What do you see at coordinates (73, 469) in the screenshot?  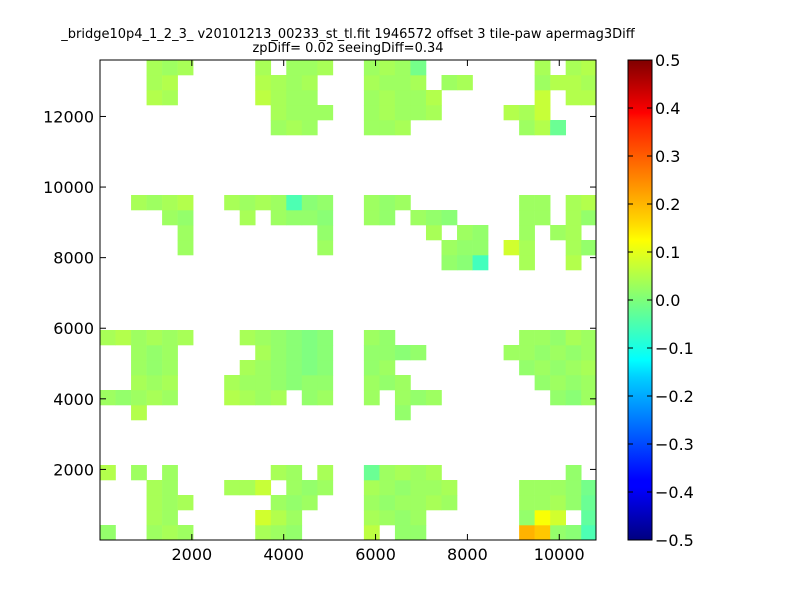 I see `y-tick-label: 2000` at bounding box center [73, 469].